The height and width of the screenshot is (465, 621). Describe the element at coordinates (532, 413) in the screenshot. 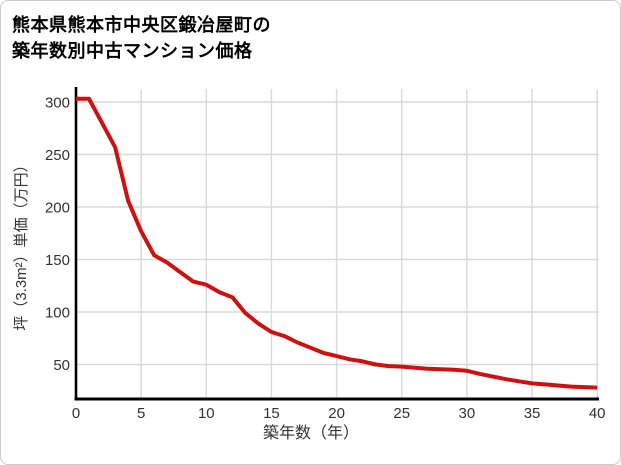

I see `x-tick-label: 35` at that location.